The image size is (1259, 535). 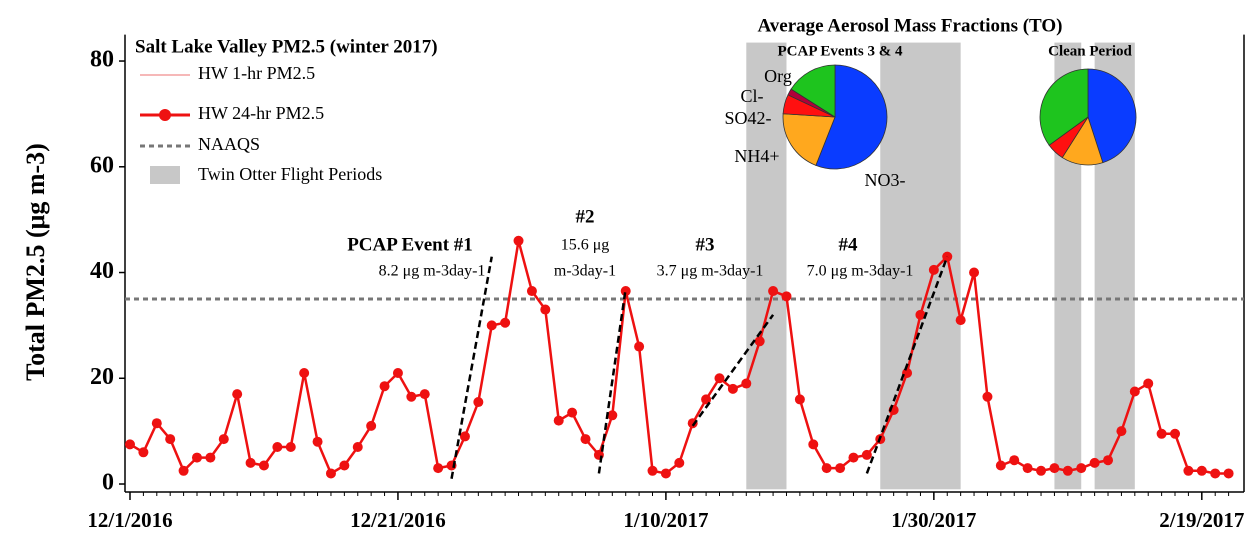 What do you see at coordinates (585, 245) in the screenshot?
I see `annotation: 15.6 μg` at bounding box center [585, 245].